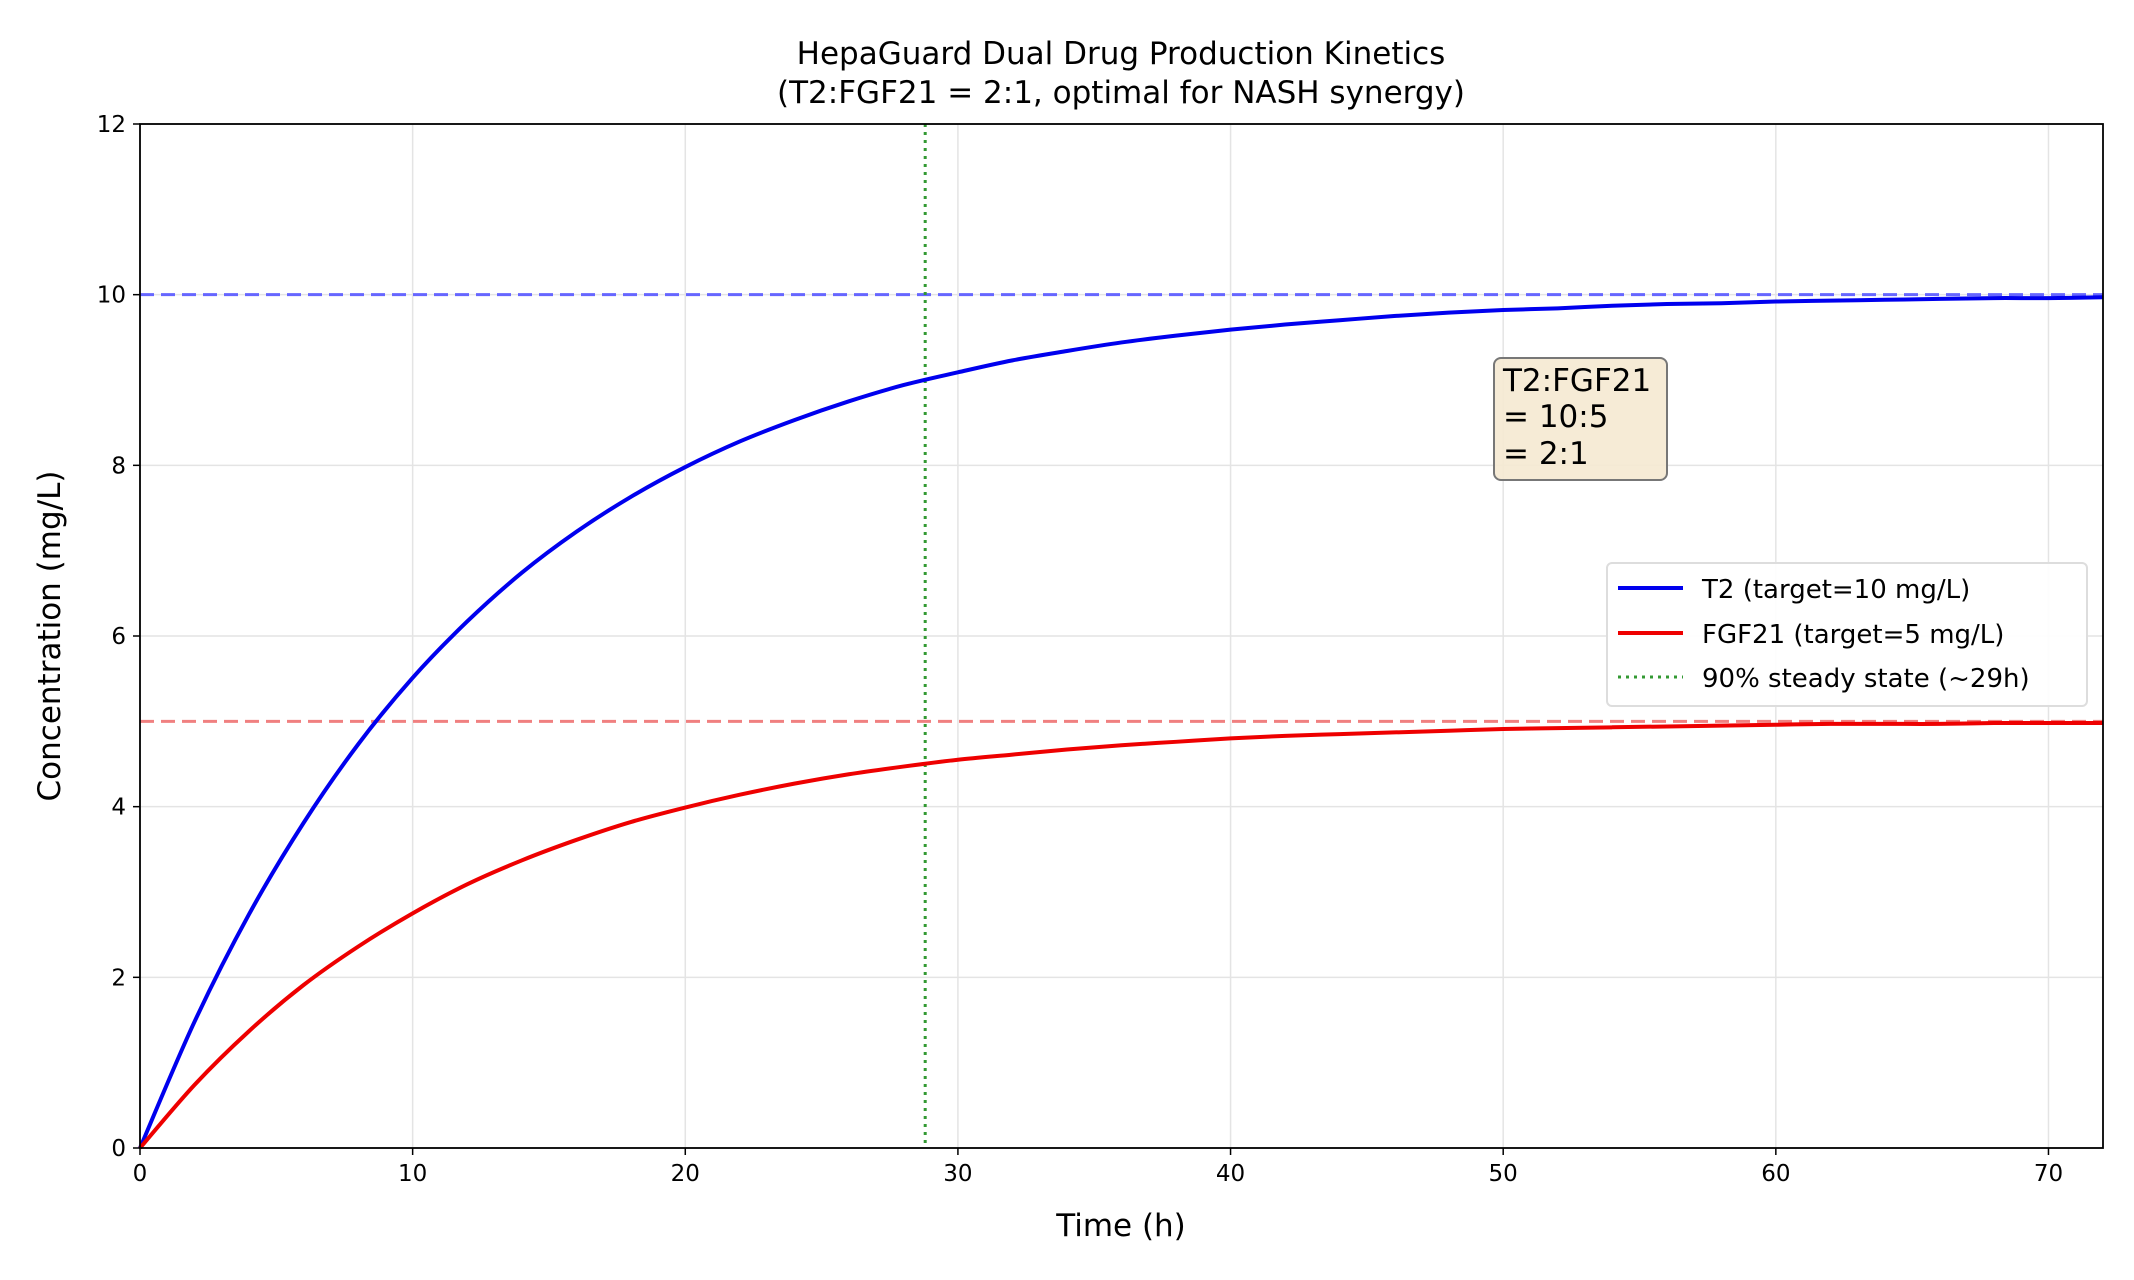 The height and width of the screenshot is (1280, 2134). What do you see at coordinates (1853, 635) in the screenshot?
I see `legend-label-fgf21: FGF21 (target=5 mg/L)` at bounding box center [1853, 635].